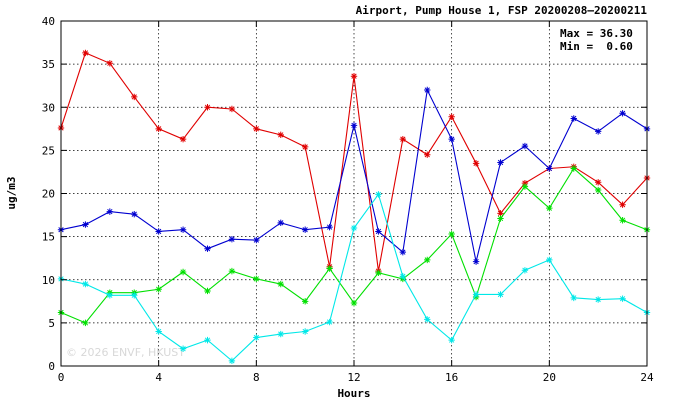 The image size is (674, 409). Describe the element at coordinates (48, 280) in the screenshot. I see `y-tick-label: 10` at that location.